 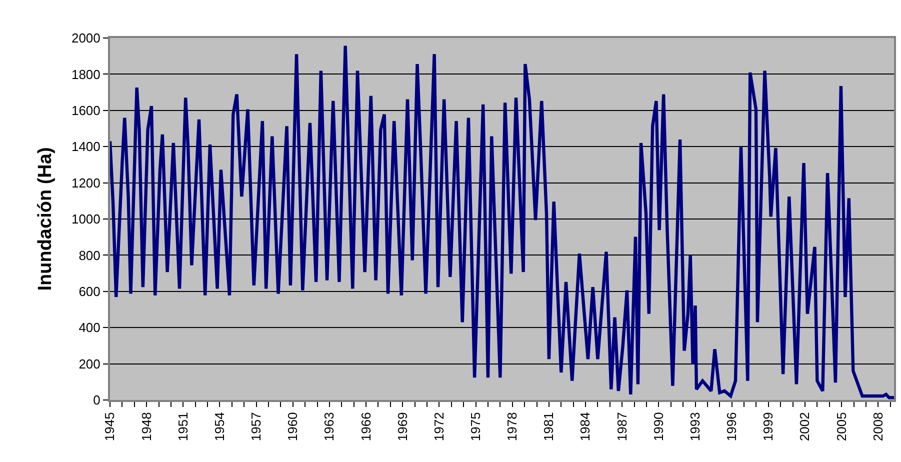 What do you see at coordinates (89, 291) in the screenshot?
I see `y-tick-label: 600` at bounding box center [89, 291].